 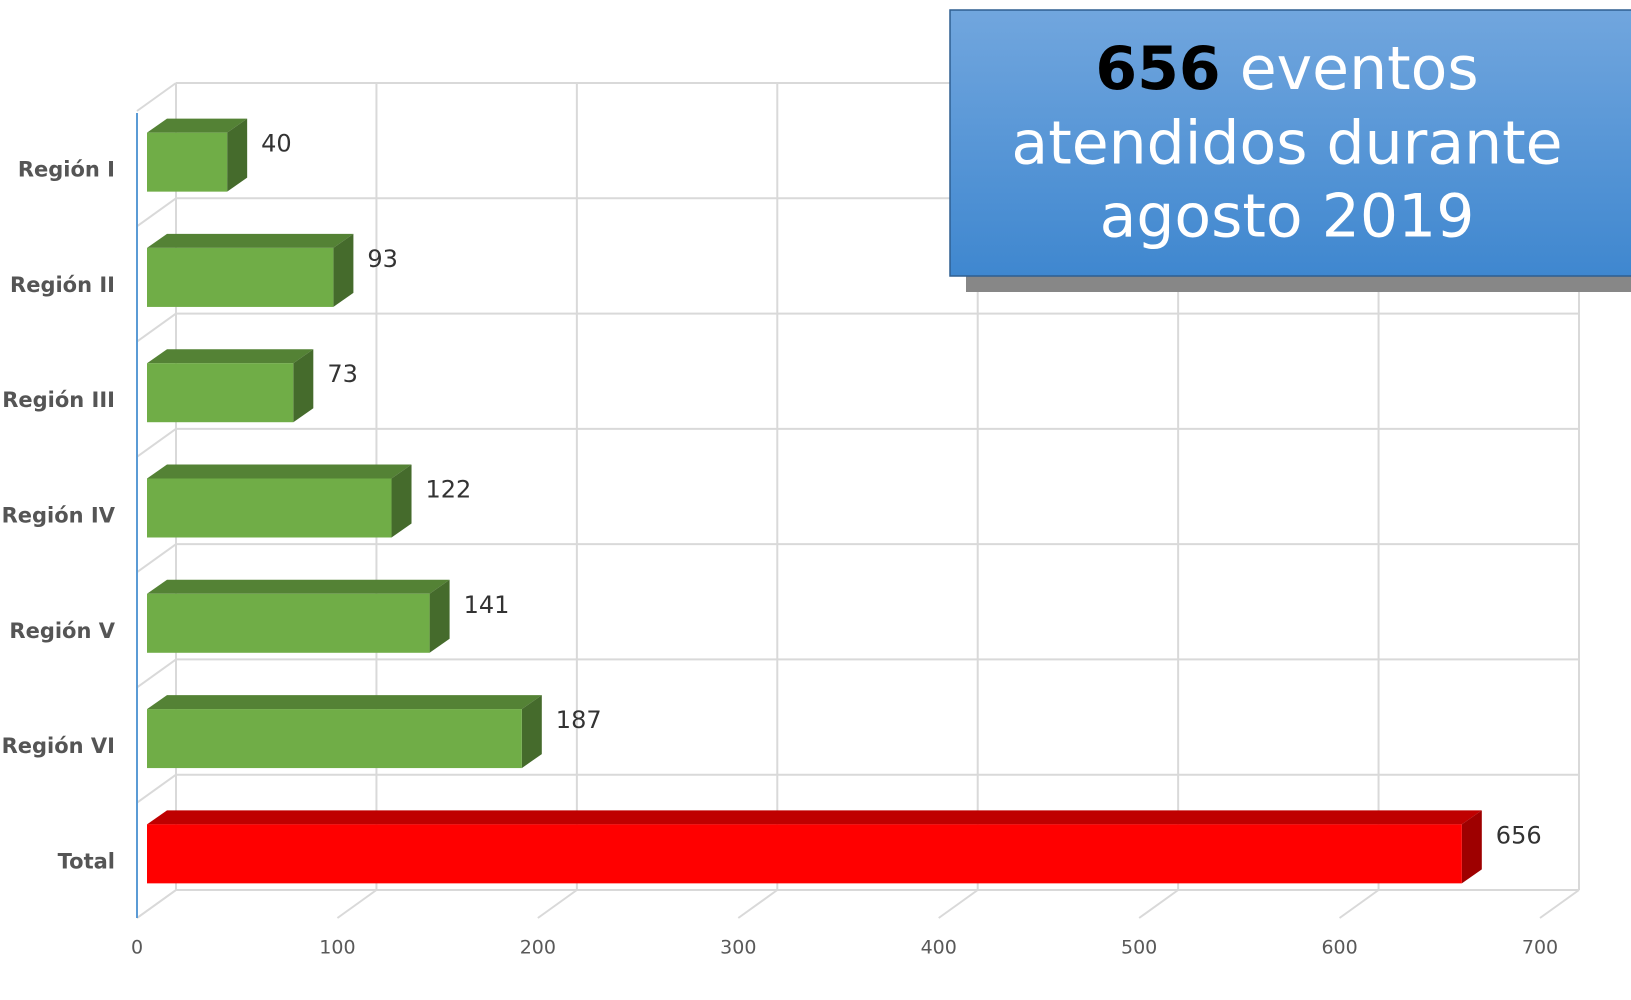 What do you see at coordinates (939, 948) in the screenshot?
I see `x-tick-label: 400` at bounding box center [939, 948].